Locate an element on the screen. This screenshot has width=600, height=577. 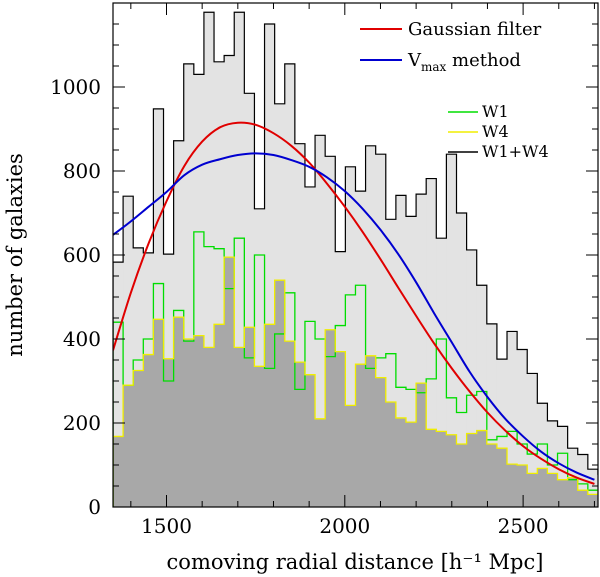
legend-label-0: Gaussian filter is located at coordinates (475, 29).